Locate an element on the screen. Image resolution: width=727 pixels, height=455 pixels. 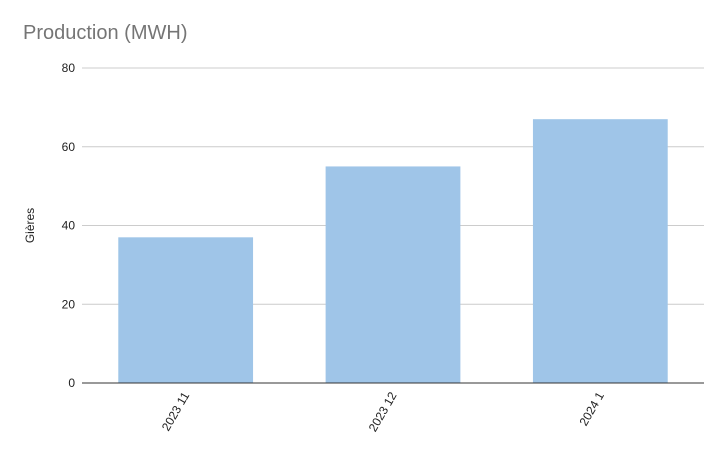
y-tick-label: 80 is located at coordinates (69, 68).